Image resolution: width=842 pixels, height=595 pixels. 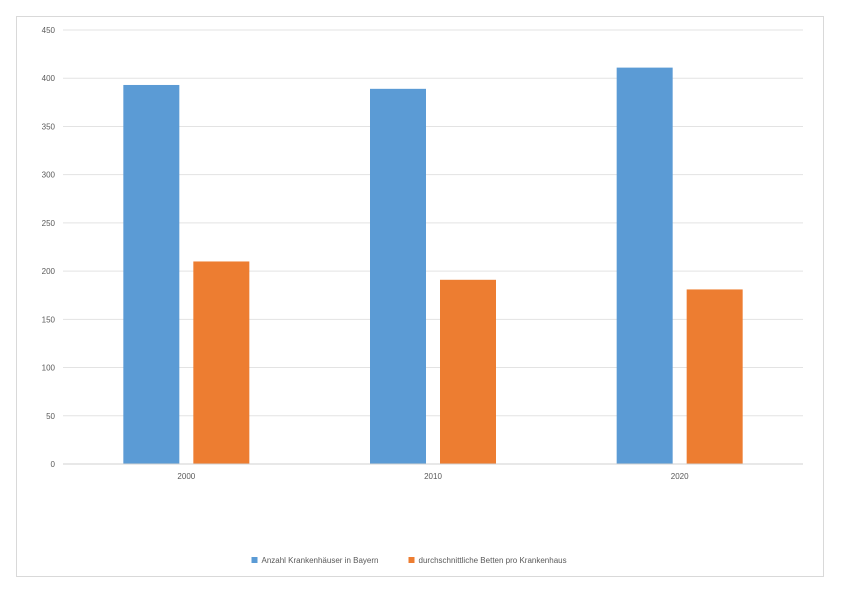 I want to click on y-tick-label: 200, so click(x=49, y=271).